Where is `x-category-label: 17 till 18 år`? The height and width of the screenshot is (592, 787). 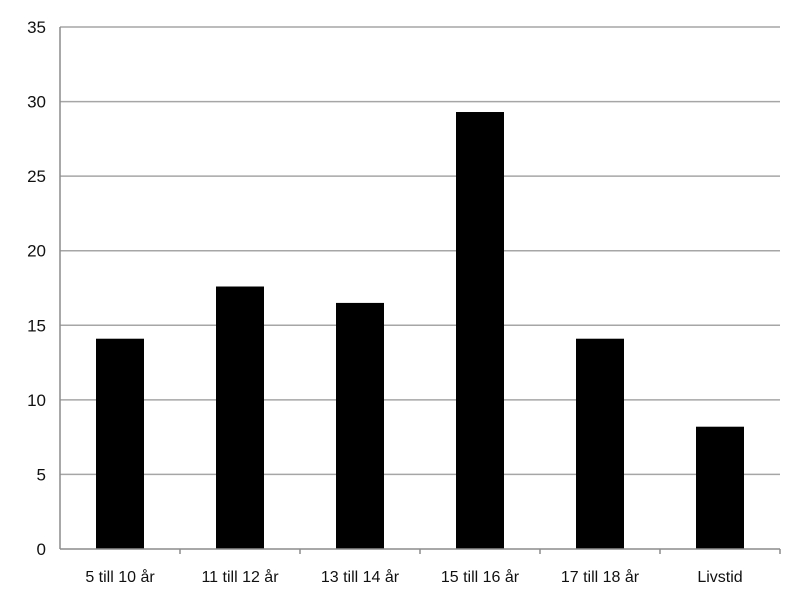 x-category-label: 17 till 18 år is located at coordinates (600, 577).